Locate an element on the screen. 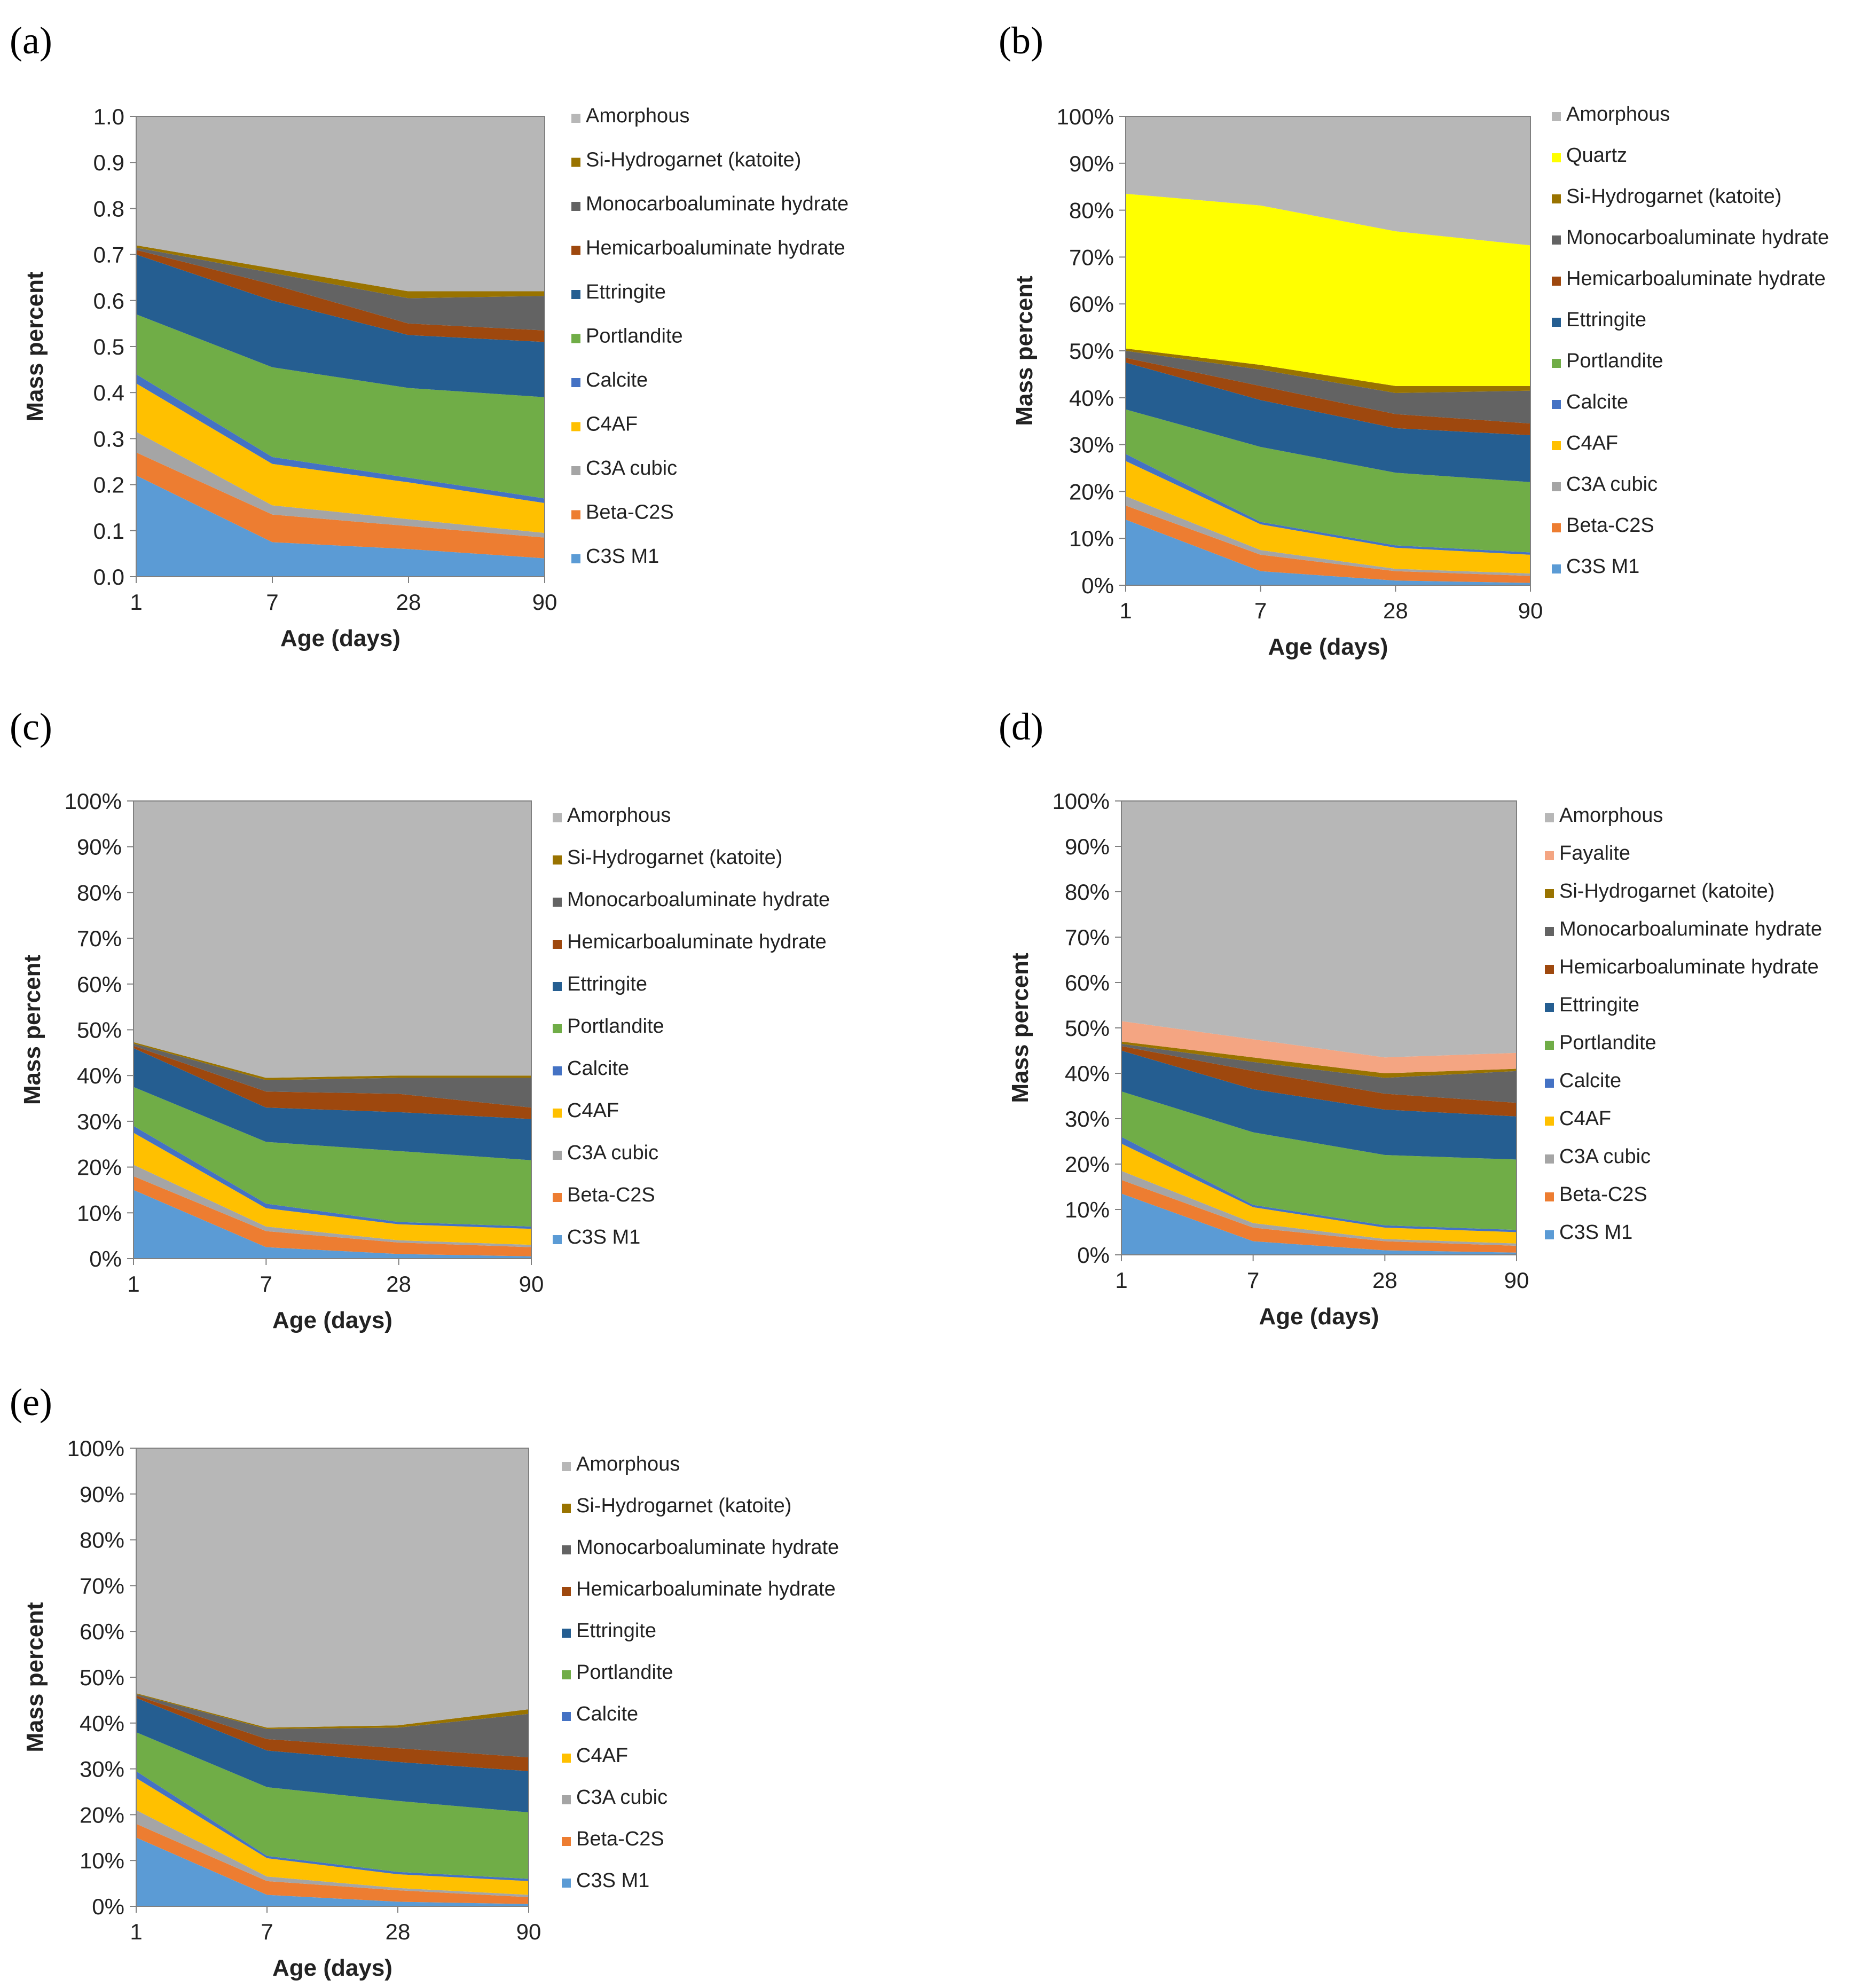 Image resolution: width=1869 pixels, height=1988 pixels. y-tick-label: 0.9 is located at coordinates (108, 162).